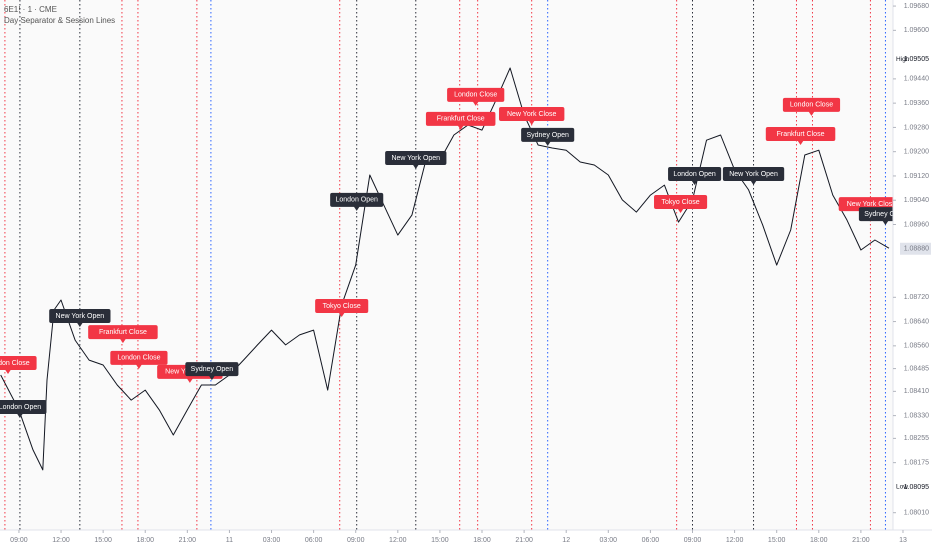  What do you see at coordinates (903, 59) in the screenshot?
I see `high-name: High` at bounding box center [903, 59].